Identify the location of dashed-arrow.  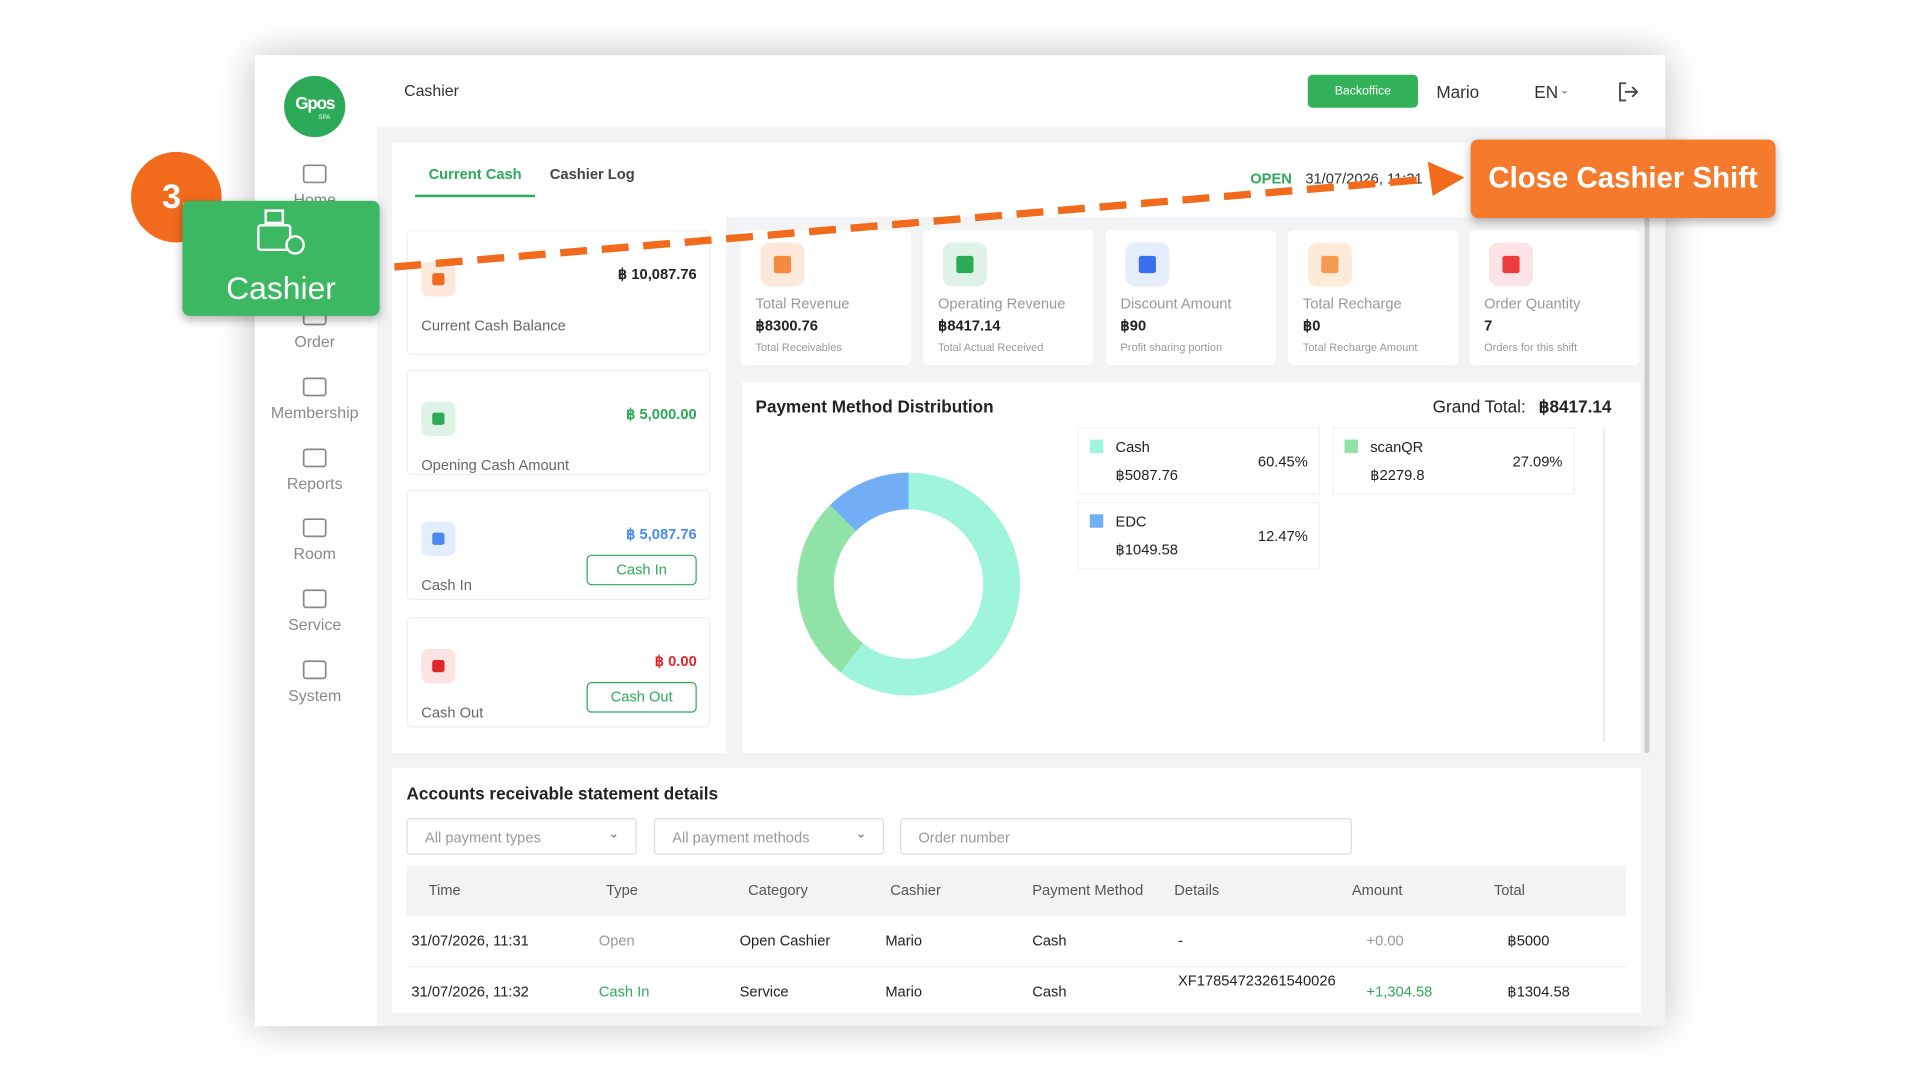
(913, 223).